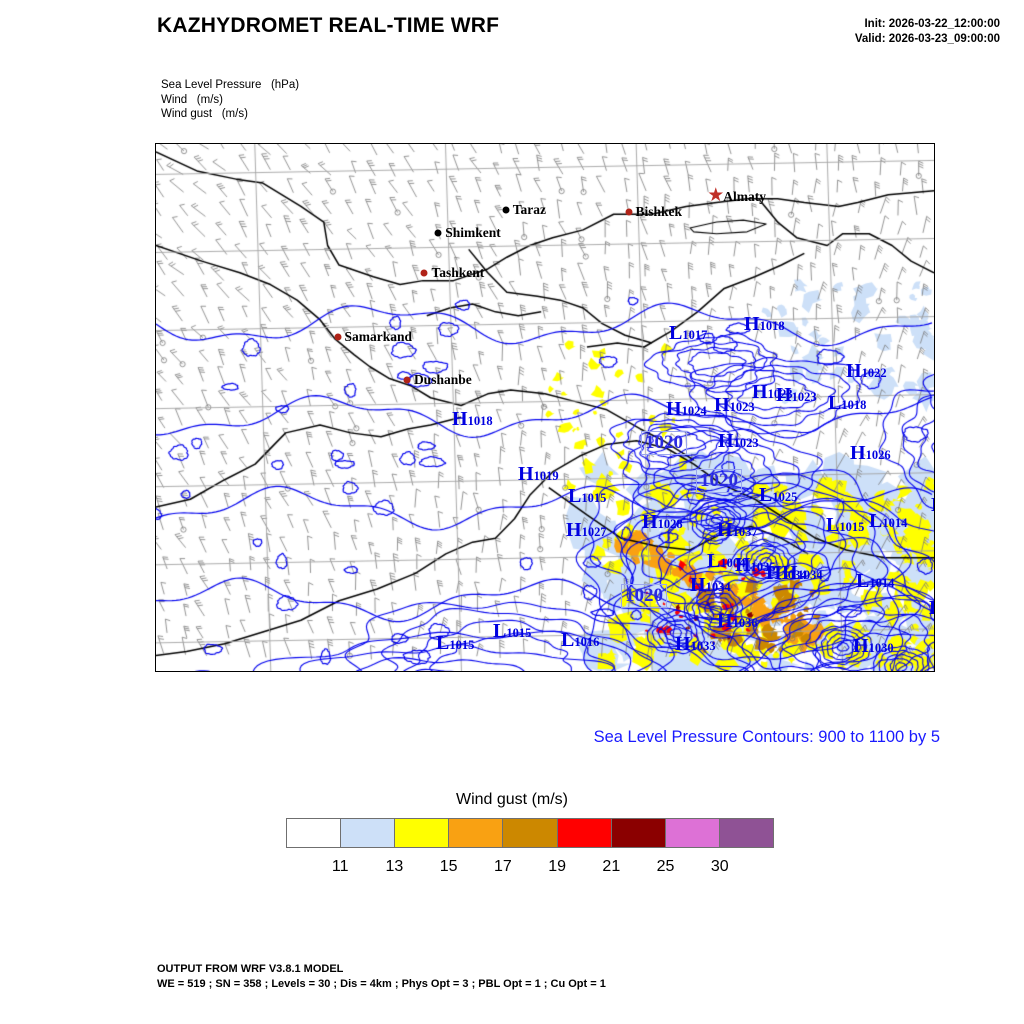 This screenshot has width=1024, height=1024. I want to click on pressure-center-h: H1027, so click(586, 530).